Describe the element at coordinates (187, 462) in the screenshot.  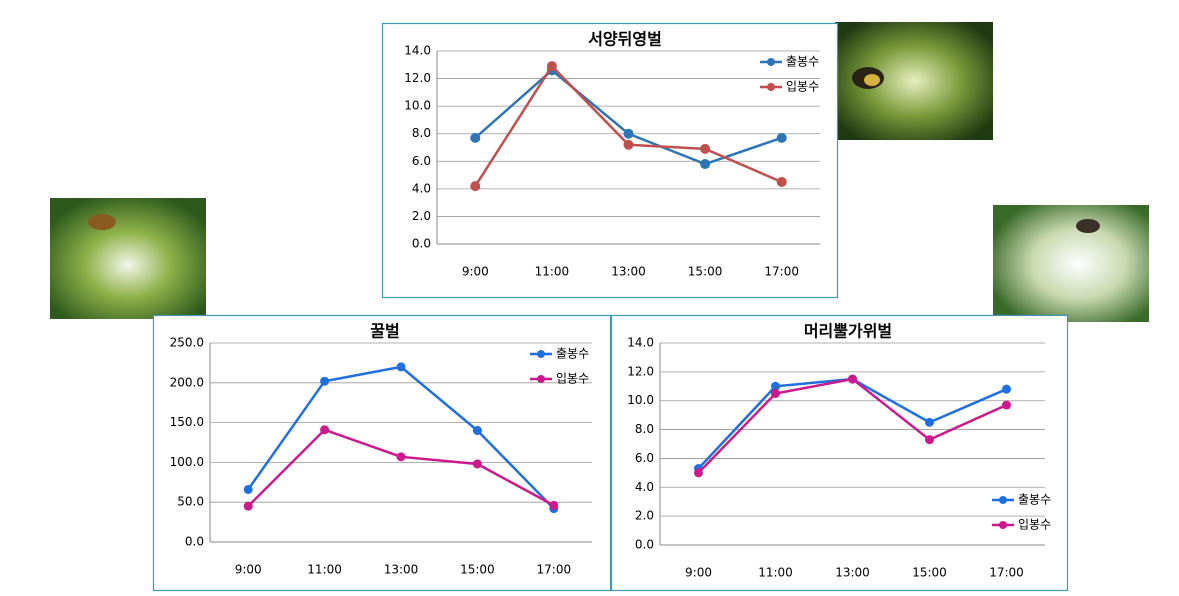
I see `y-tick-label: 100.0` at that location.